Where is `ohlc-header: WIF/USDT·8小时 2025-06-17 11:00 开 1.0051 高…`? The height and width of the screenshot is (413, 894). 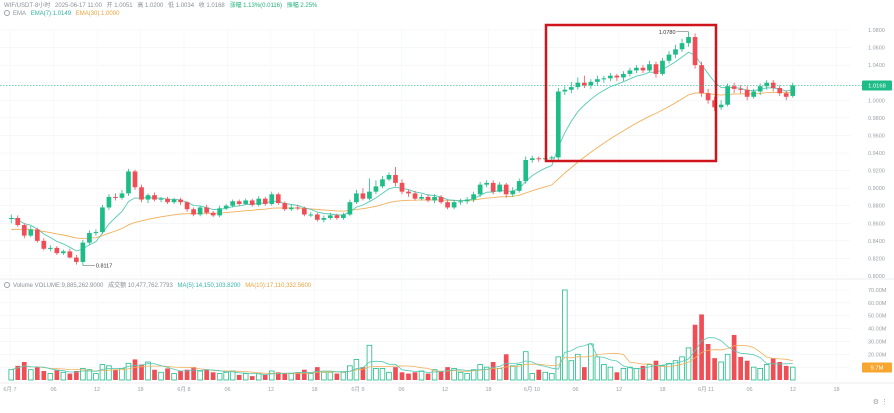 ohlc-header: WIF/USDT·8小时 2025-06-17 11:00 开 1.0051 高… is located at coordinates (162, 6).